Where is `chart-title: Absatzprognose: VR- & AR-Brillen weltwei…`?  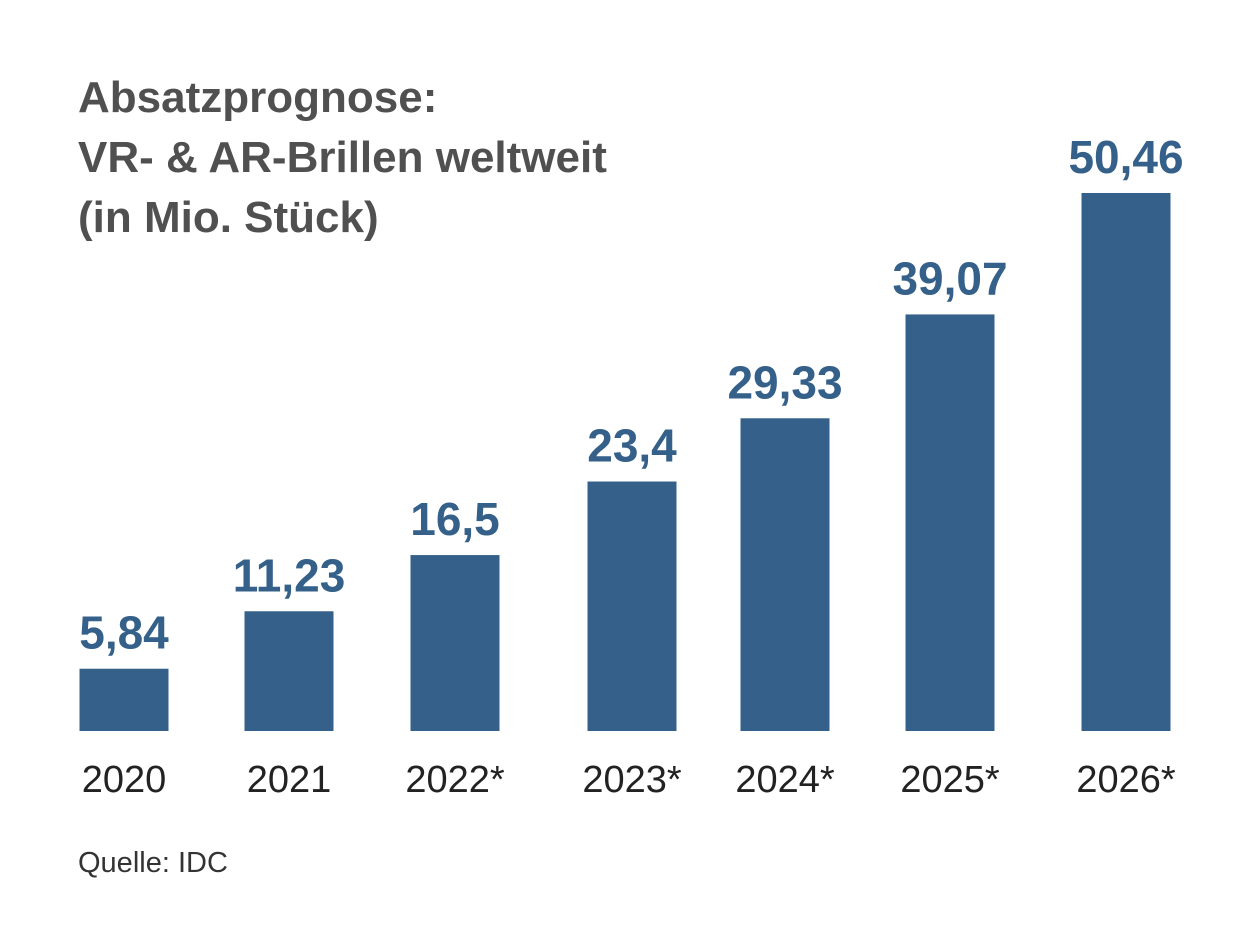 chart-title: Absatzprognose: VR- & AR-Brillen weltwei… is located at coordinates (342, 157).